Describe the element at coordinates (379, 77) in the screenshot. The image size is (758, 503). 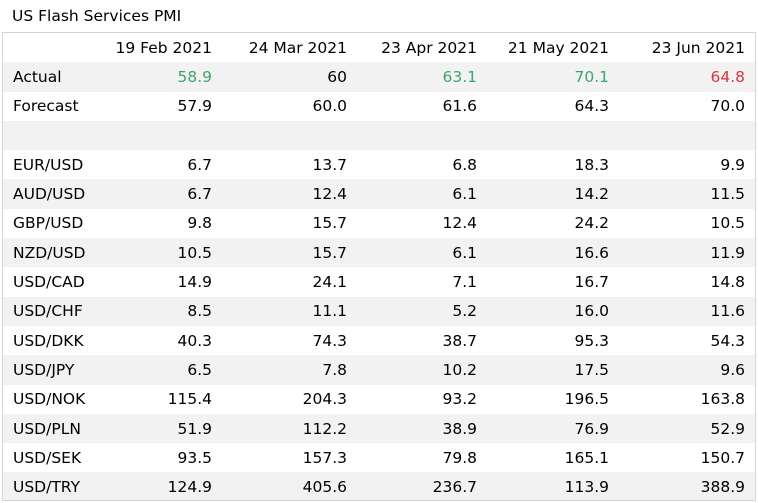
I see `actual-row: Actual 58.9 60 63.1 70.1 64.8` at that location.